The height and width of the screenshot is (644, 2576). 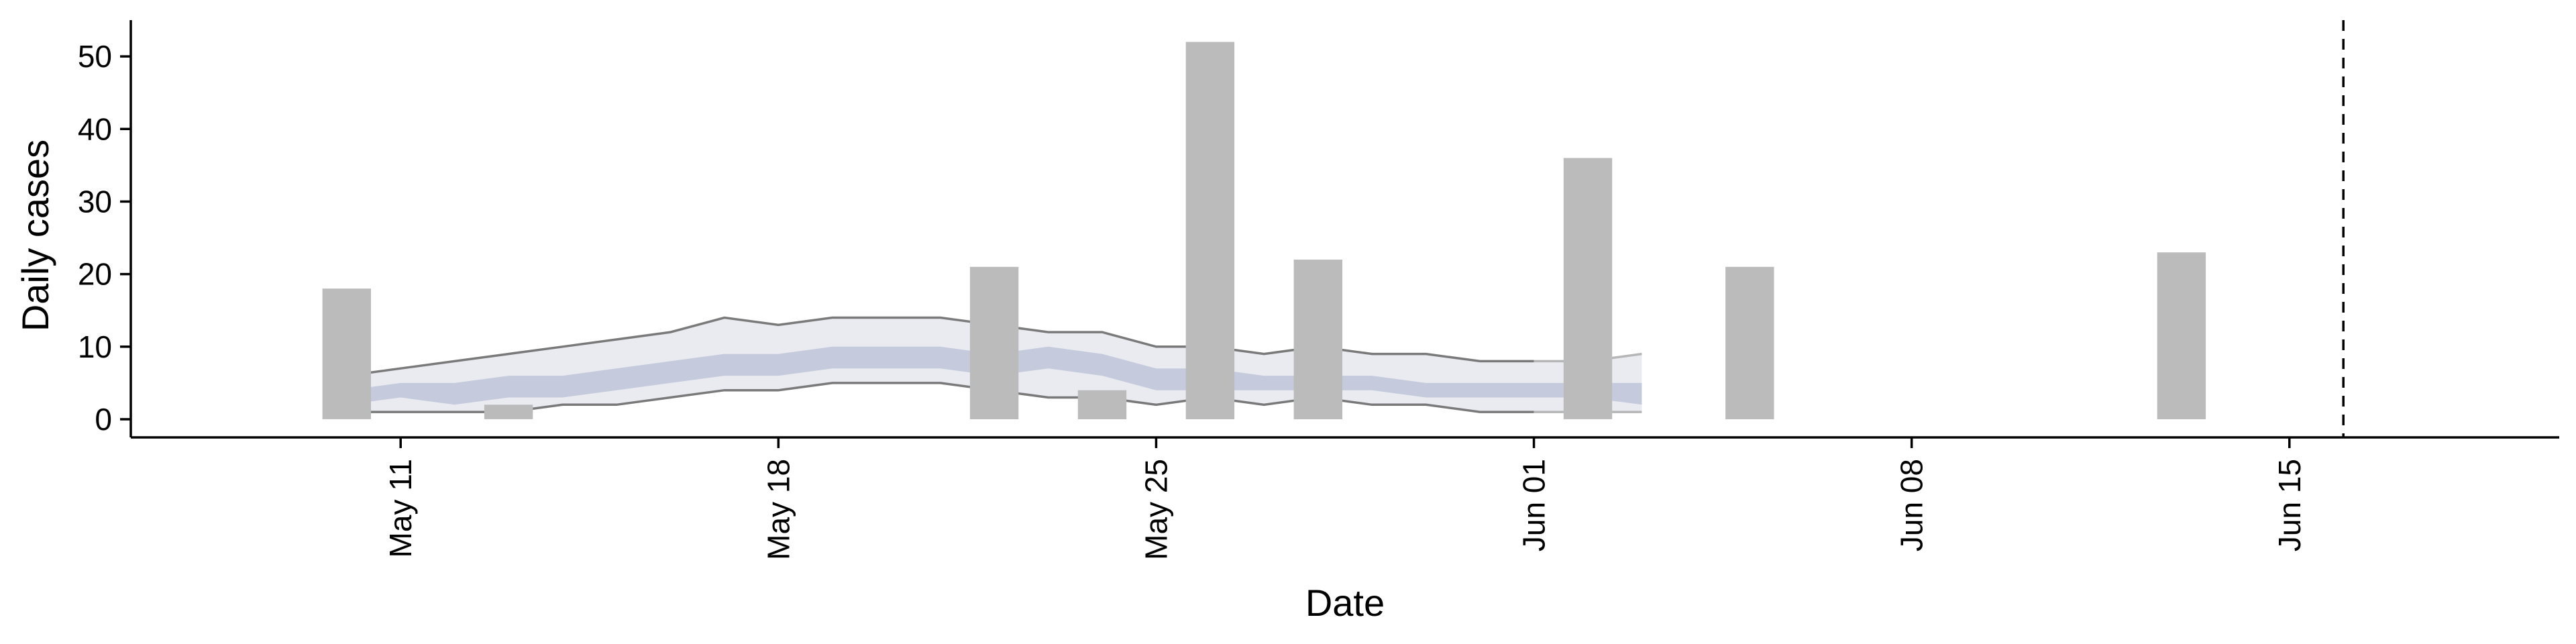 What do you see at coordinates (104, 238) in the screenshot?
I see `y-axis-ticks: 0 10 20 30 40 50` at bounding box center [104, 238].